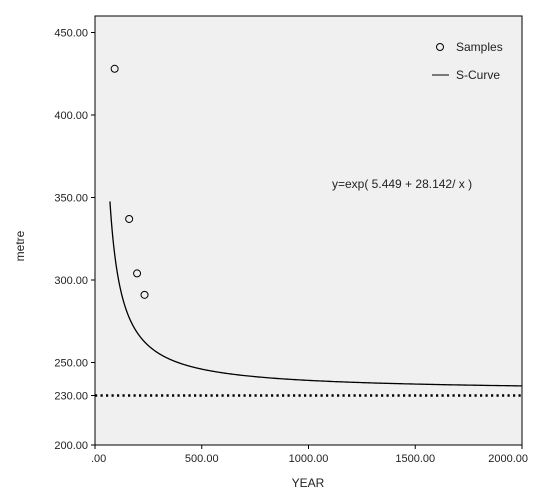 The width and height of the screenshot is (550, 502). Describe the element at coordinates (202, 459) in the screenshot. I see `x-tick-label: 500.00` at that location.